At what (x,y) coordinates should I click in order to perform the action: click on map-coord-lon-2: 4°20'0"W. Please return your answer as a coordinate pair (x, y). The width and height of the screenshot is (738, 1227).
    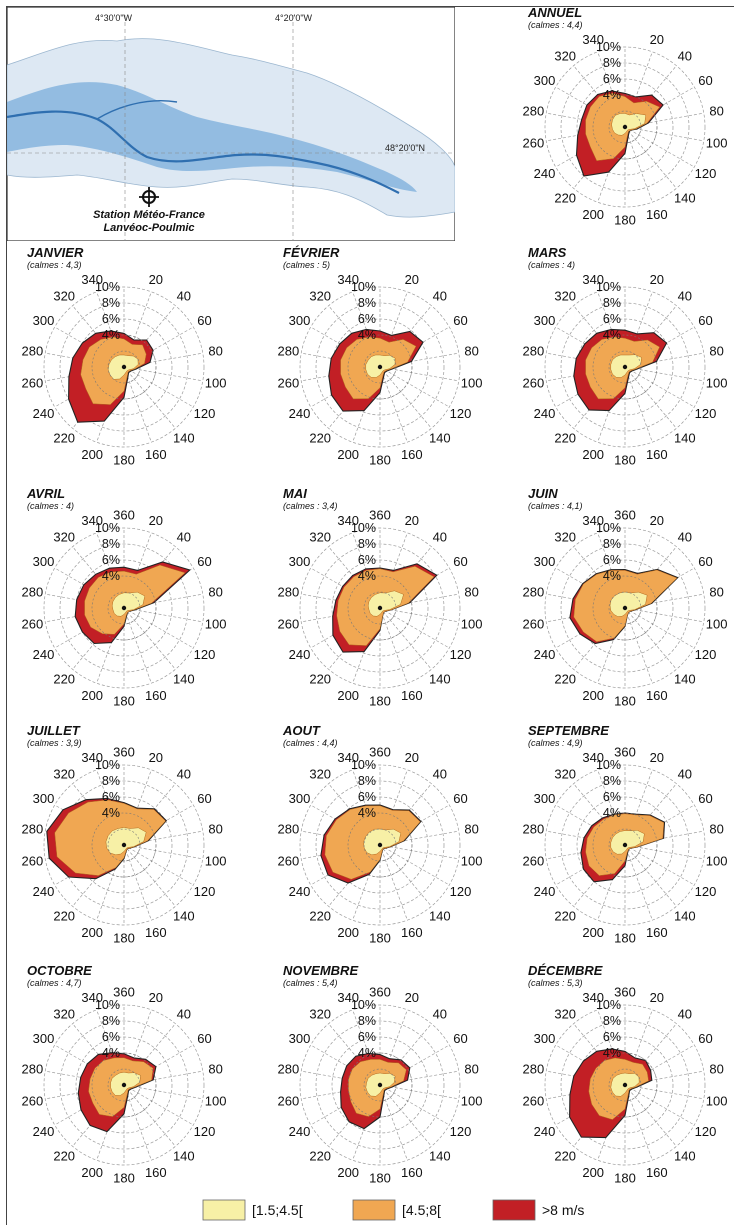
    Looking at the image, I should click on (294, 18).